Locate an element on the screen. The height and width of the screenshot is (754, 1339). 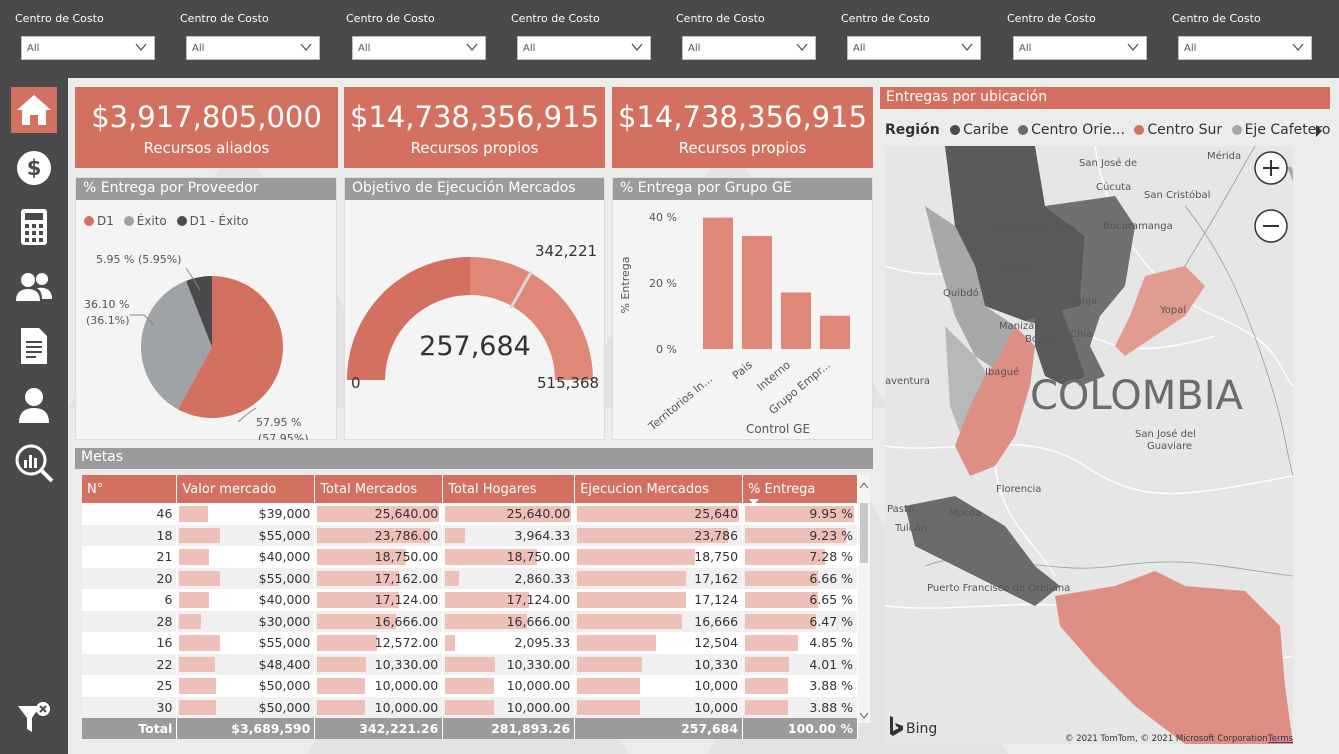
table-cell: 16,666 is located at coordinates (659, 621).